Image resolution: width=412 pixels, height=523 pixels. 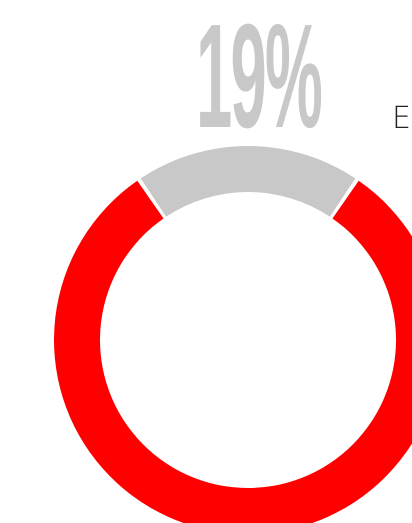 I want to click on donut-slice-highlight, so click(x=248, y=181).